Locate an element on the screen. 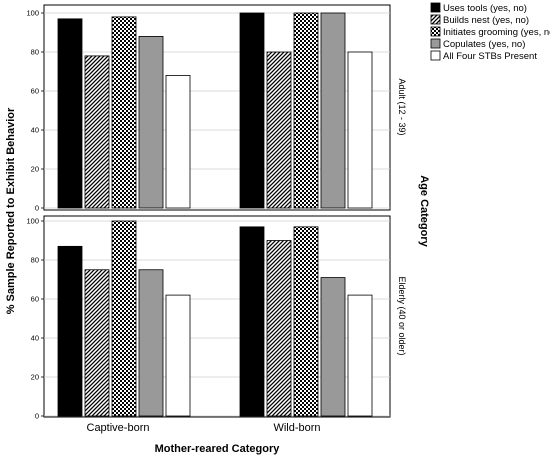  legend-label-initiates-grooming: Initiates grooming (yes, no) is located at coordinates (496, 32).